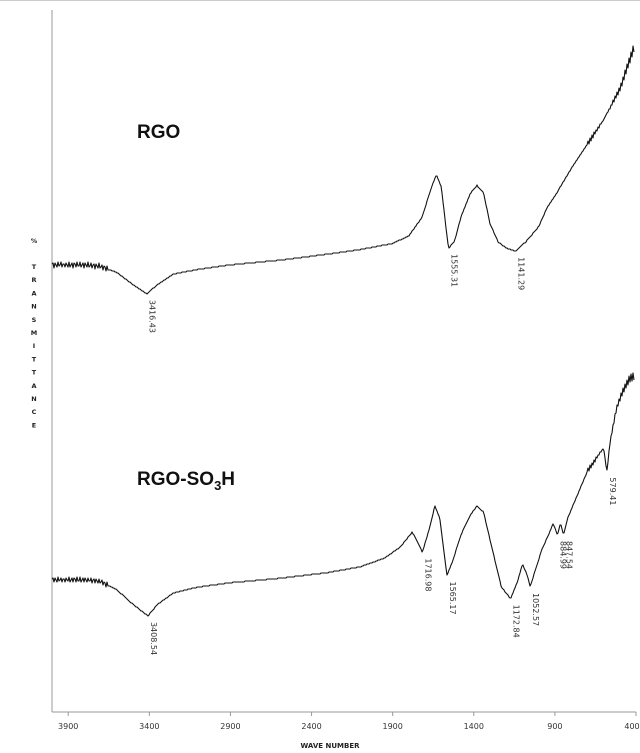 Image resolution: width=640 pixels, height=753 pixels. I want to click on y-axis-label-char: E, so click(34, 425).